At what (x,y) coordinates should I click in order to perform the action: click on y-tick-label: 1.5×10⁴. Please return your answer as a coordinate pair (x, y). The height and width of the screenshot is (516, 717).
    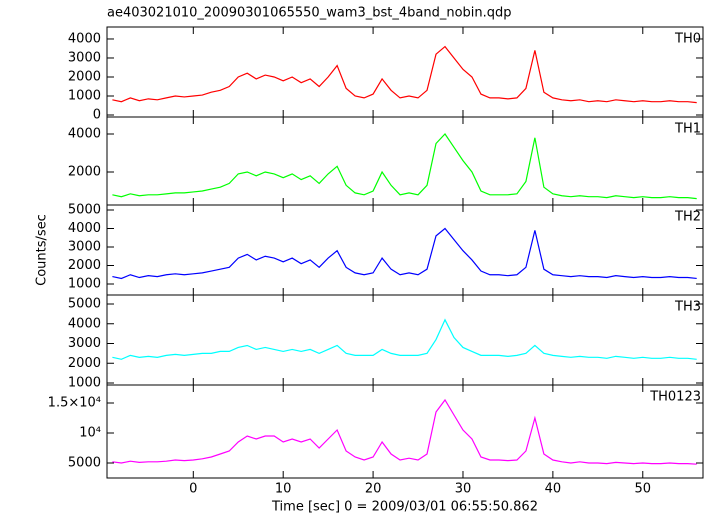
    Looking at the image, I should click on (74, 403).